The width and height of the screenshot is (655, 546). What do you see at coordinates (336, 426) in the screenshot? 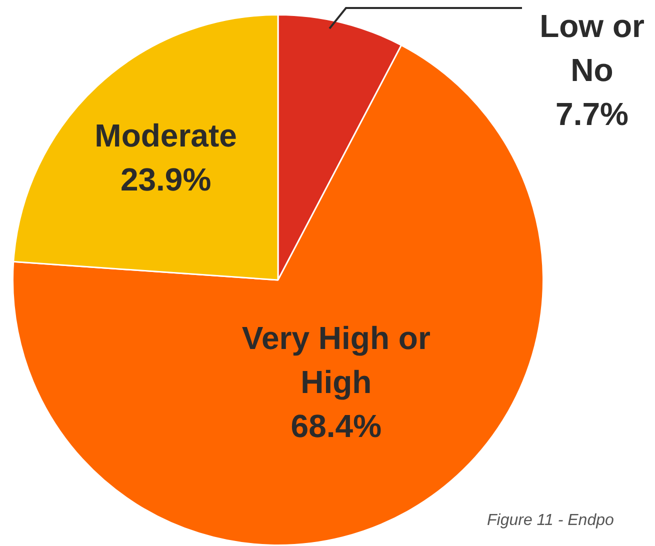
I see `data-label: 68.4%` at bounding box center [336, 426].